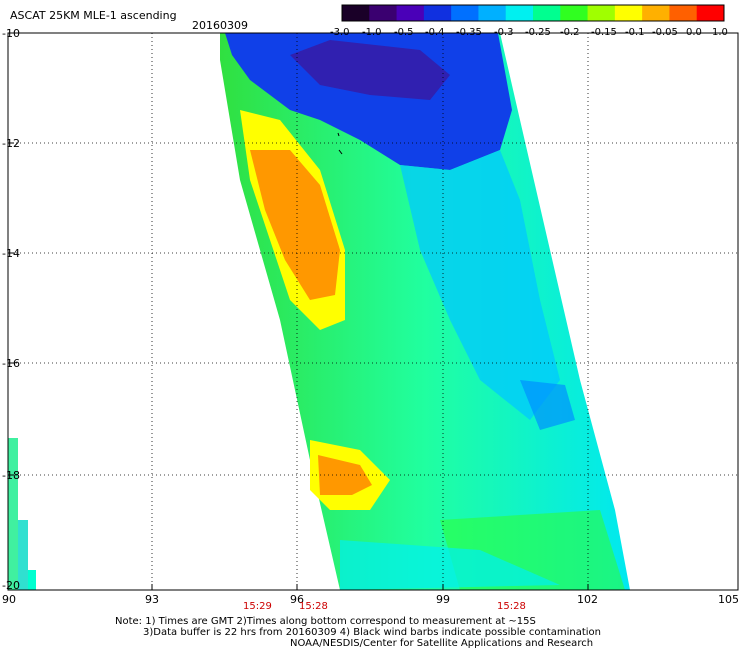 The image size is (740, 650). I want to click on y-tick-label: -20, so click(11, 585).